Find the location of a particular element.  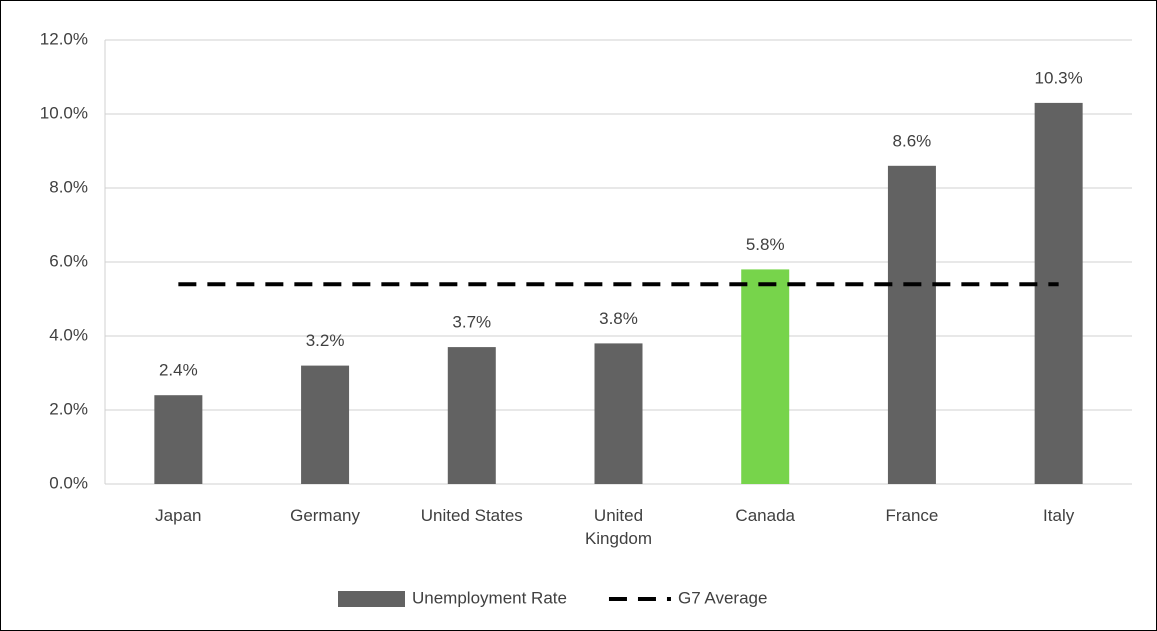

y-tick-label: 2.0% is located at coordinates (68, 408).